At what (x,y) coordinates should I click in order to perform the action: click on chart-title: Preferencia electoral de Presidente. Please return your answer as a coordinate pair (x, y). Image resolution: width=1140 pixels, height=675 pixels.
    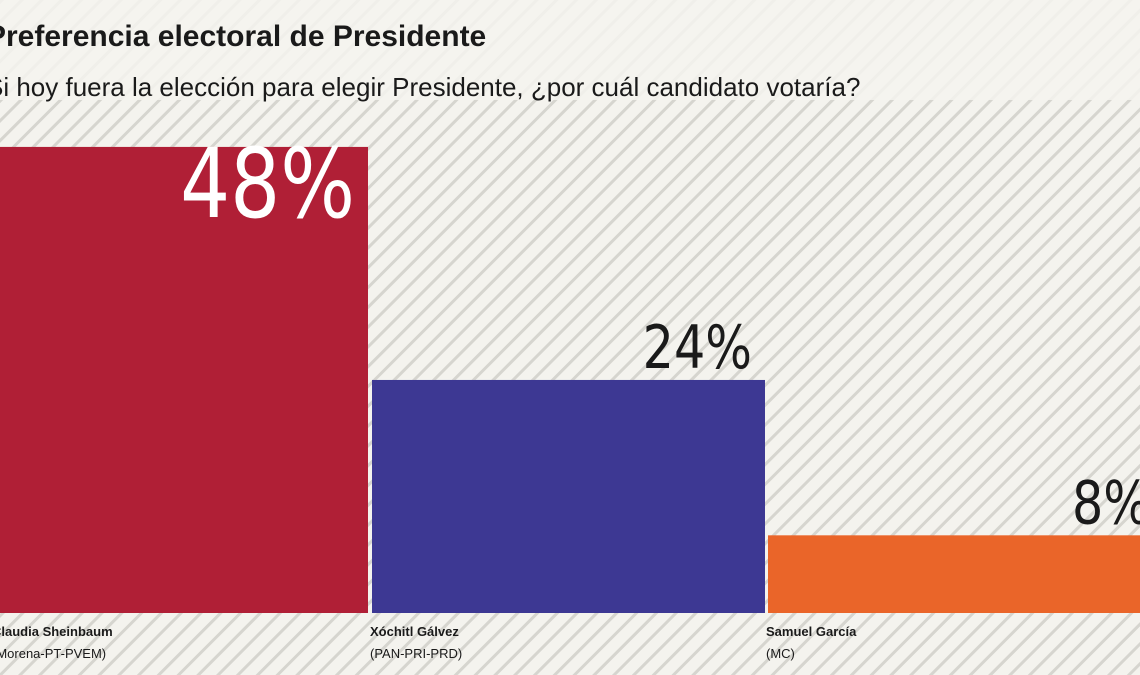
    Looking at the image, I should click on (243, 36).